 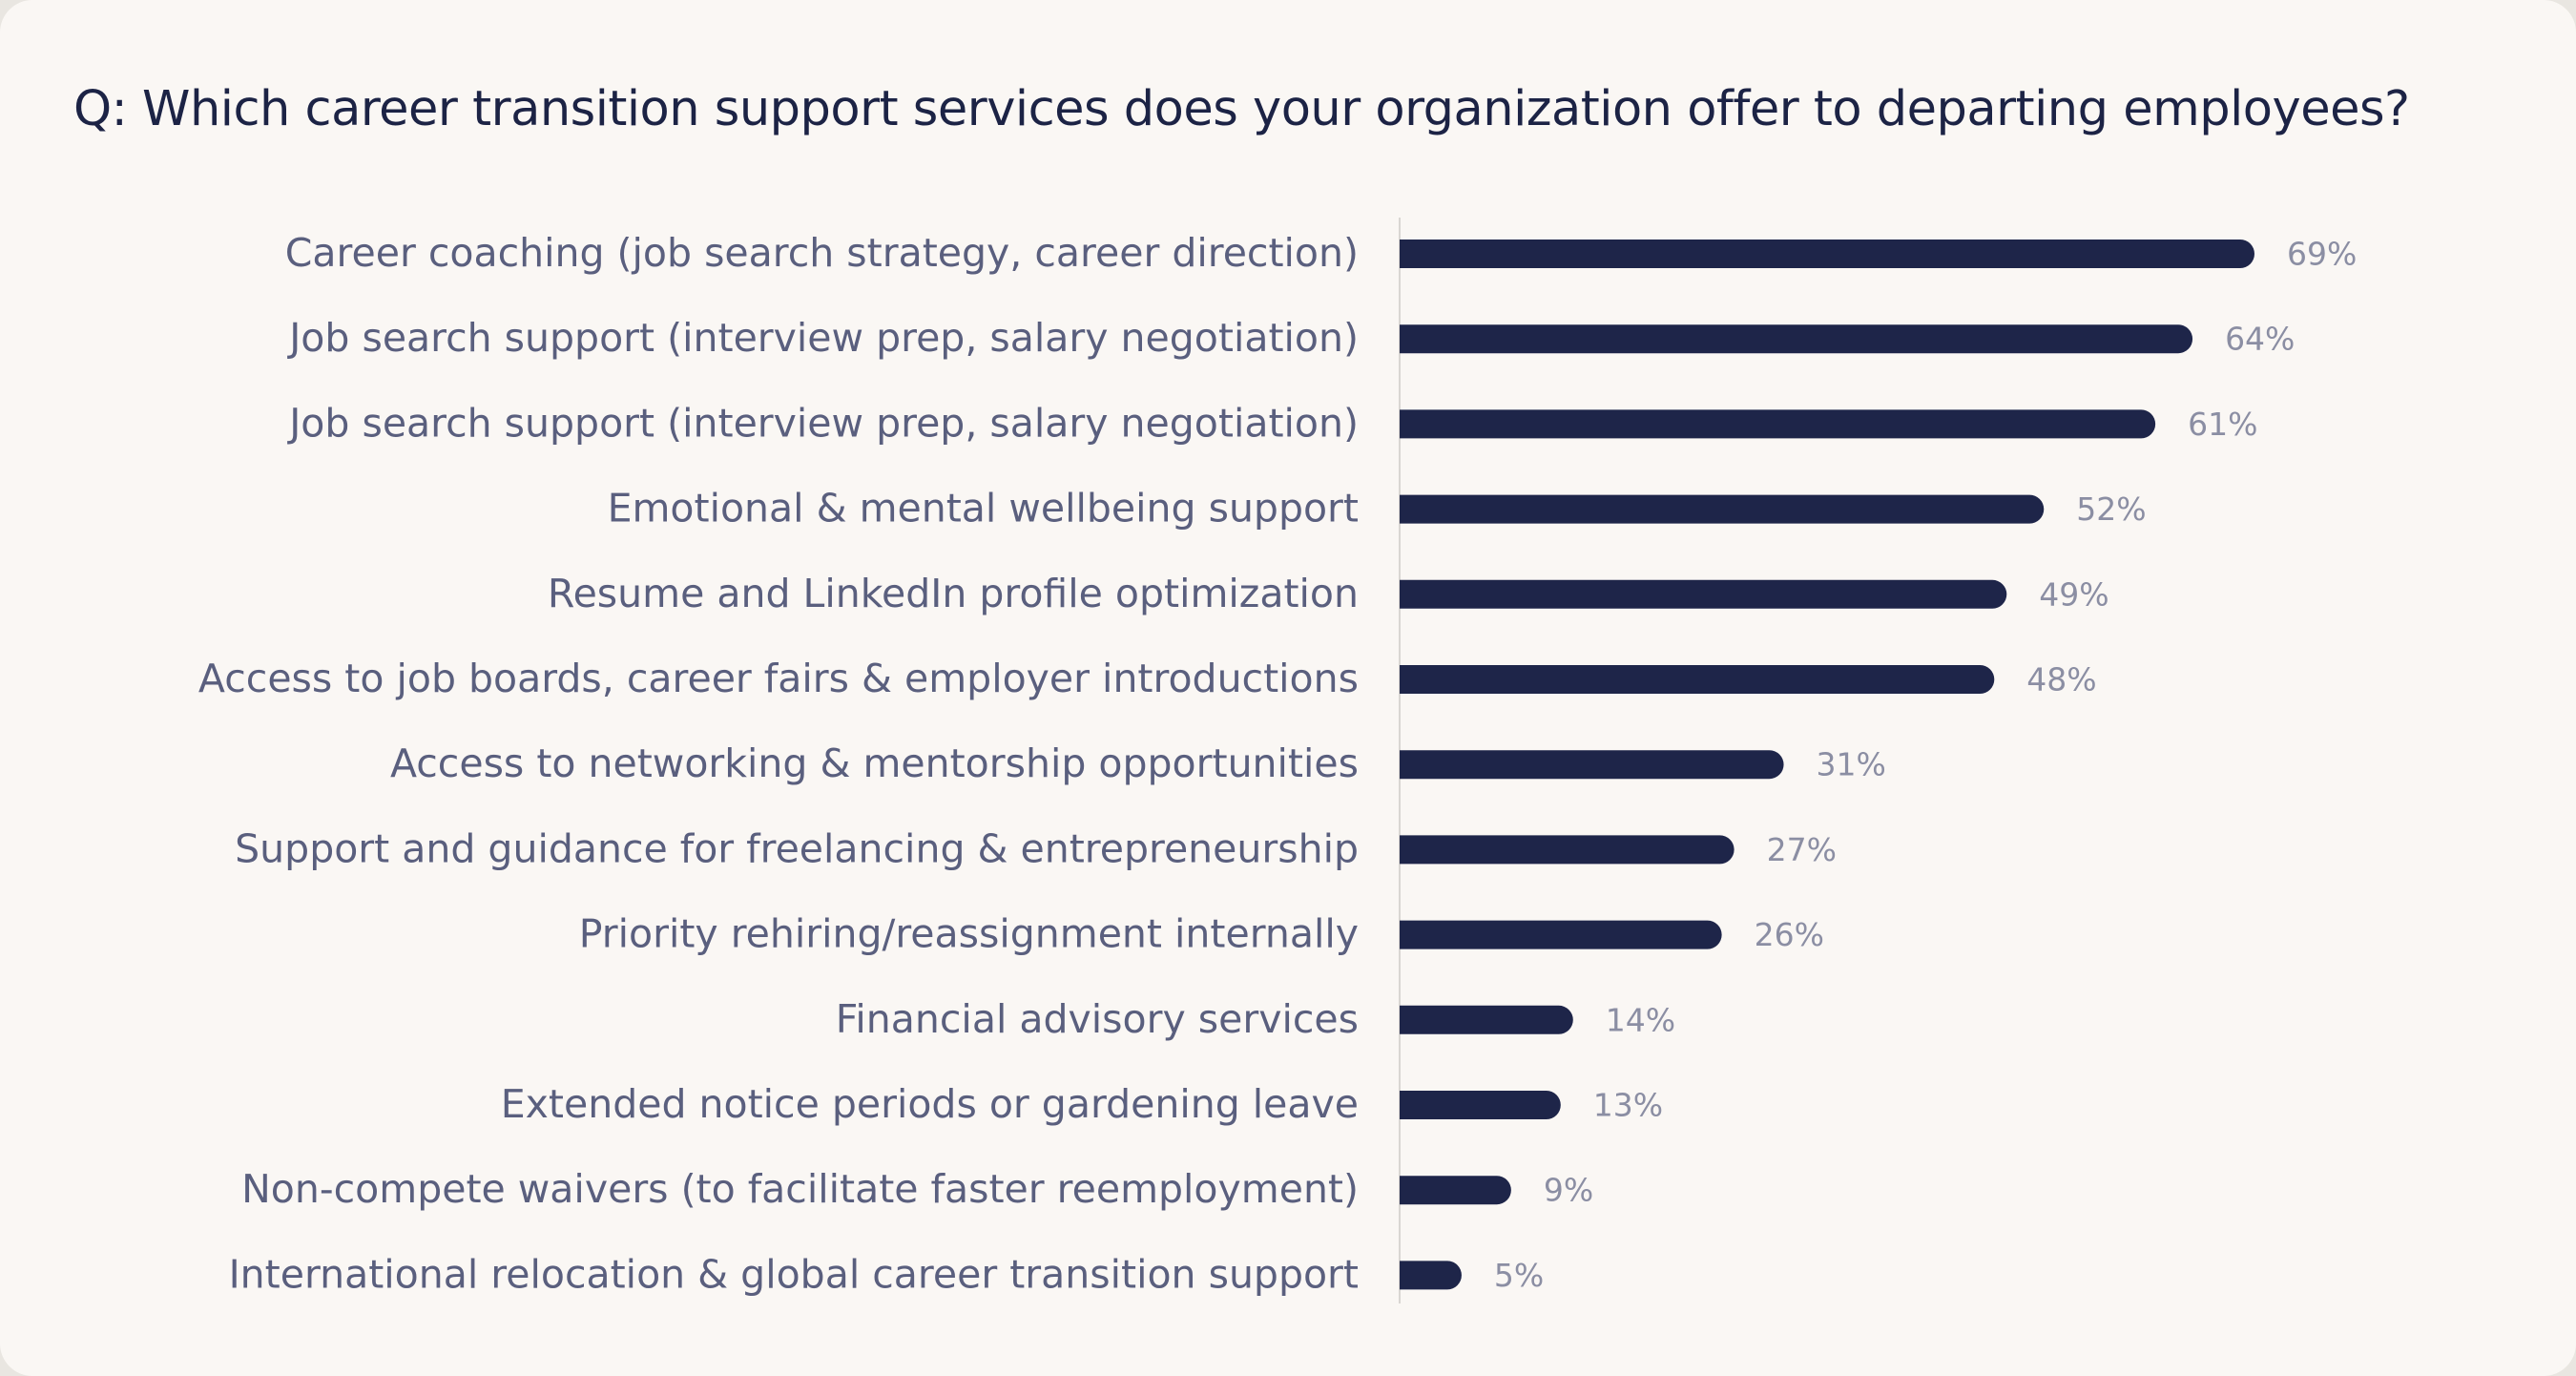 What do you see at coordinates (2260, 339) in the screenshot?
I see `data-label: 64%` at bounding box center [2260, 339].